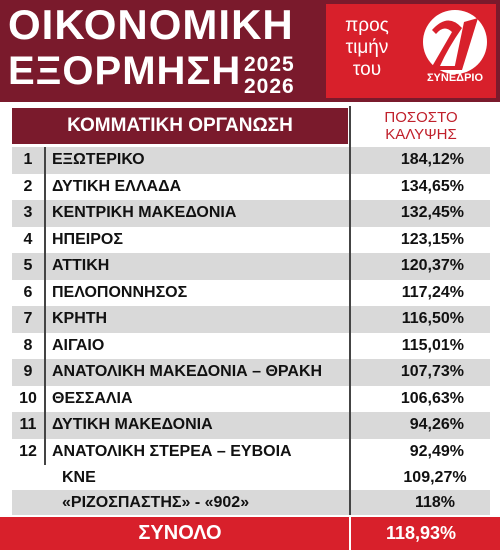 Image resolution: width=500 pixels, height=550 pixels. What do you see at coordinates (98, 160) in the screenshot?
I see `row-name: ΕΞΩΤΕΡΙΚΟ` at bounding box center [98, 160].